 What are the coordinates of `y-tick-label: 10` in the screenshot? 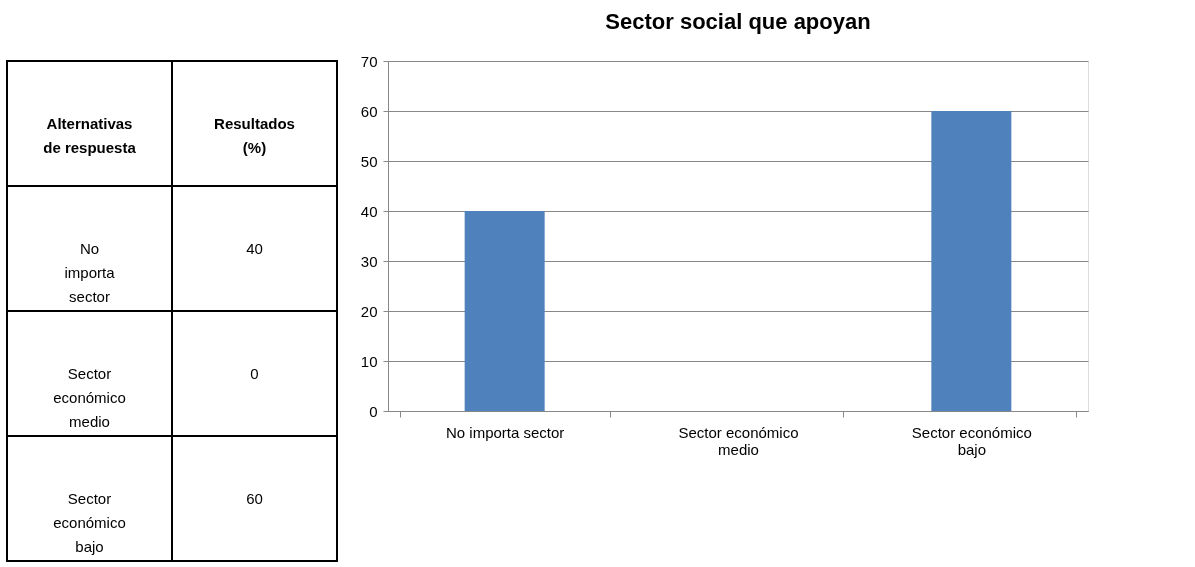 It's located at (369, 361).